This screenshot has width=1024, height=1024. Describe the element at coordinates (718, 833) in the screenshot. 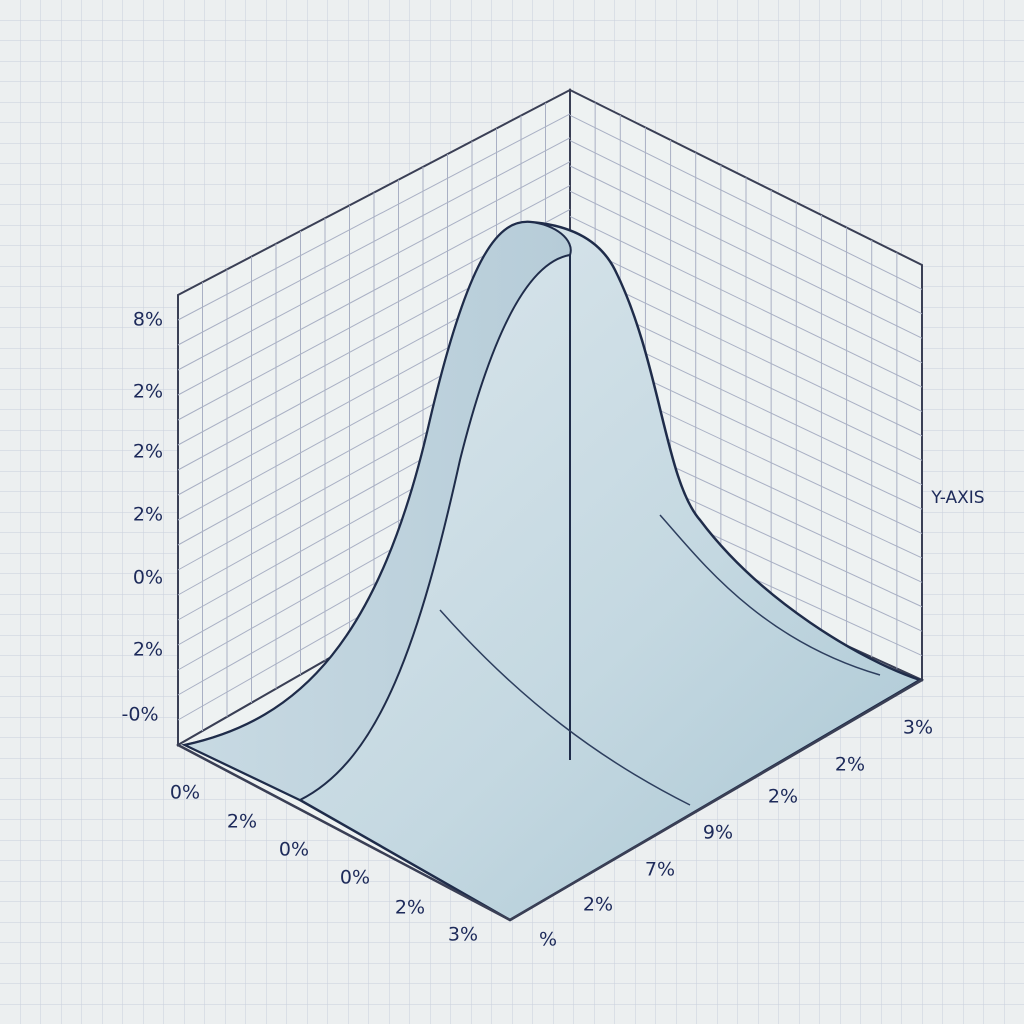

I see `right-axis-label: 9%` at that location.